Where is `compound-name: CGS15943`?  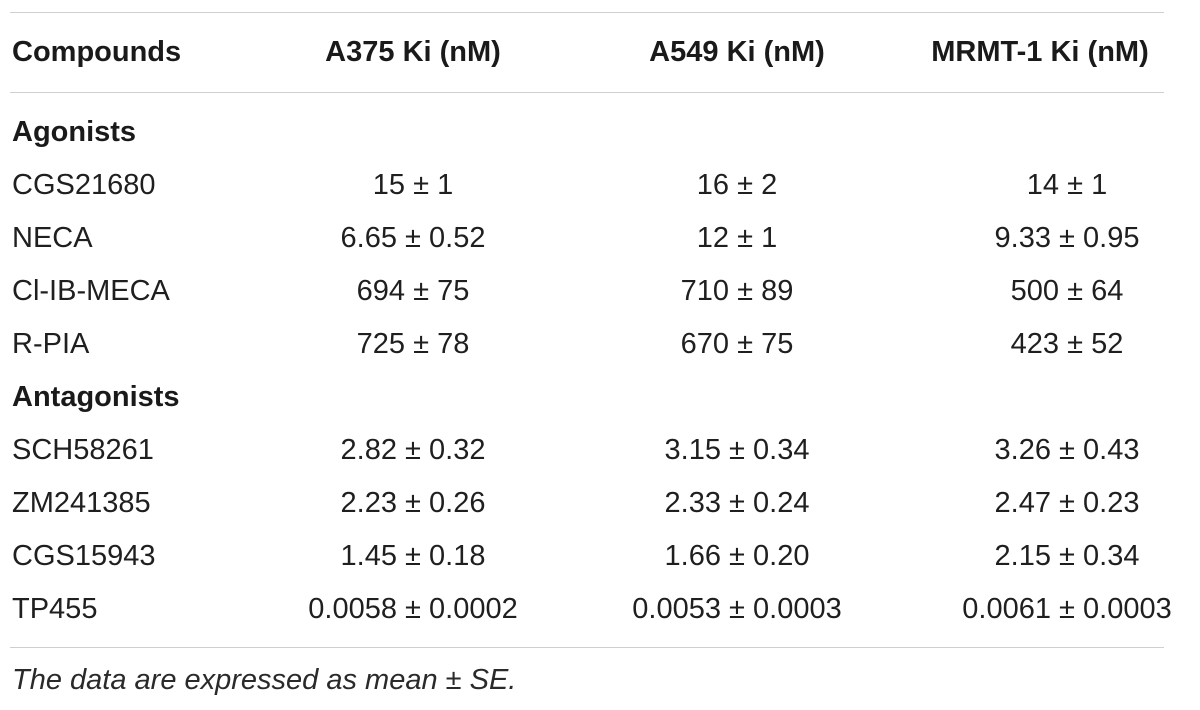 compound-name: CGS15943 is located at coordinates (84, 556).